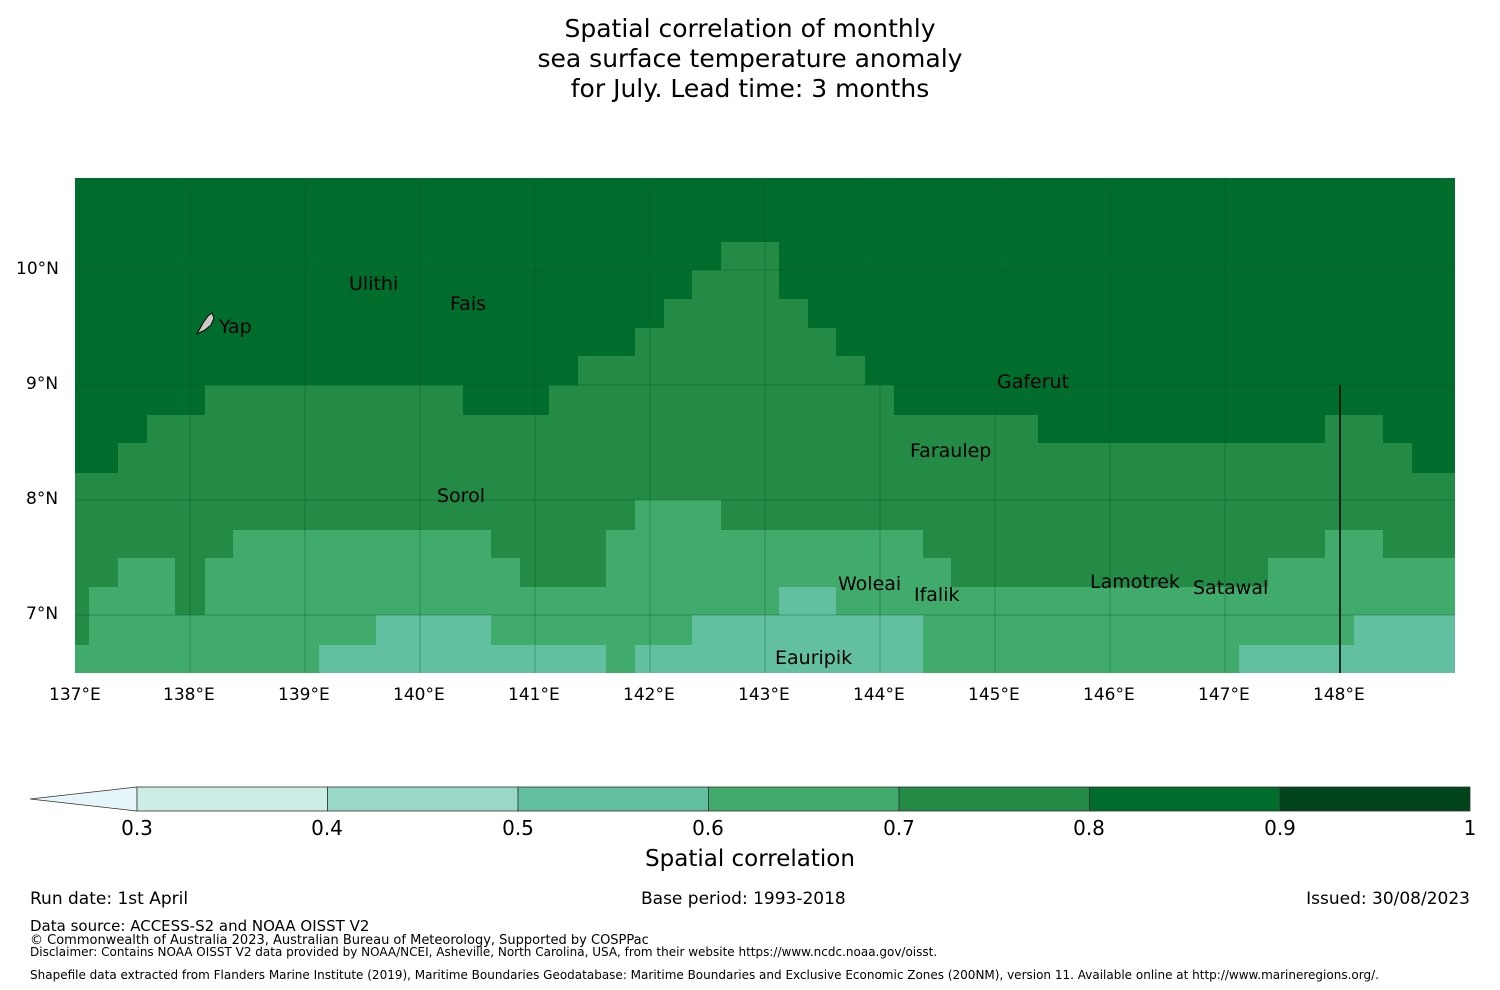 The height and width of the screenshot is (990, 1500). What do you see at coordinates (1135, 582) in the screenshot?
I see `place-lamotrek: Lamotrek` at bounding box center [1135, 582].